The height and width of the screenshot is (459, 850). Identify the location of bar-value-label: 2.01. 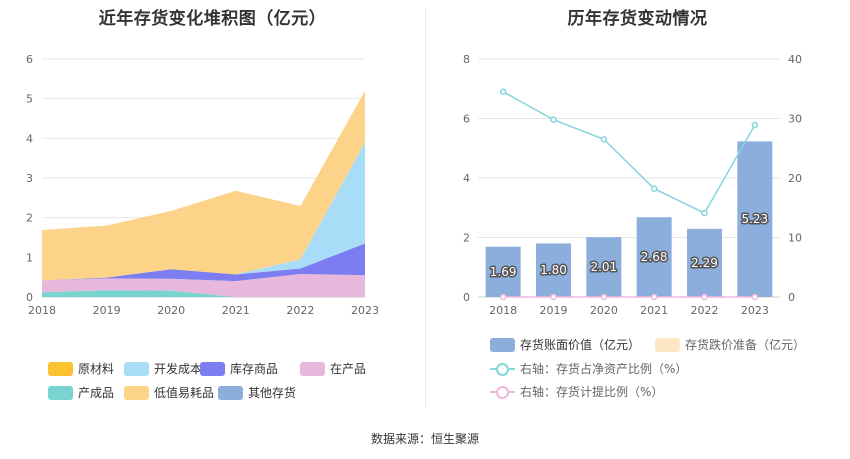
(603, 267).